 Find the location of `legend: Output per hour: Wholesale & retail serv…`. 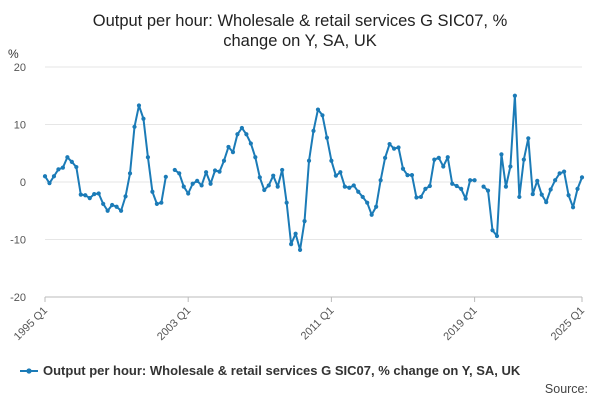

legend: Output per hour: Wholesale & retail serv… is located at coordinates (270, 370).